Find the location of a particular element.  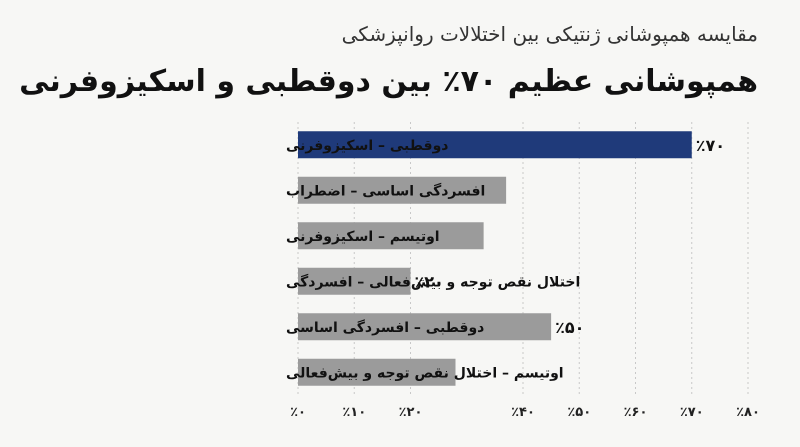

category-label: دوقطبی – اسکیزوفرنی is located at coordinates (367, 146).